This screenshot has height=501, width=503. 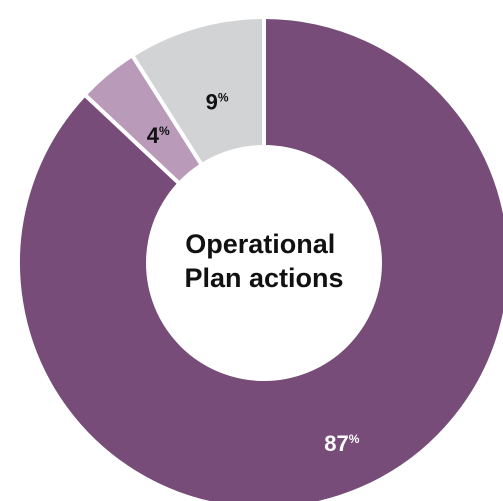 What do you see at coordinates (158, 135) in the screenshot?
I see `slice-label-4: 4%` at bounding box center [158, 135].